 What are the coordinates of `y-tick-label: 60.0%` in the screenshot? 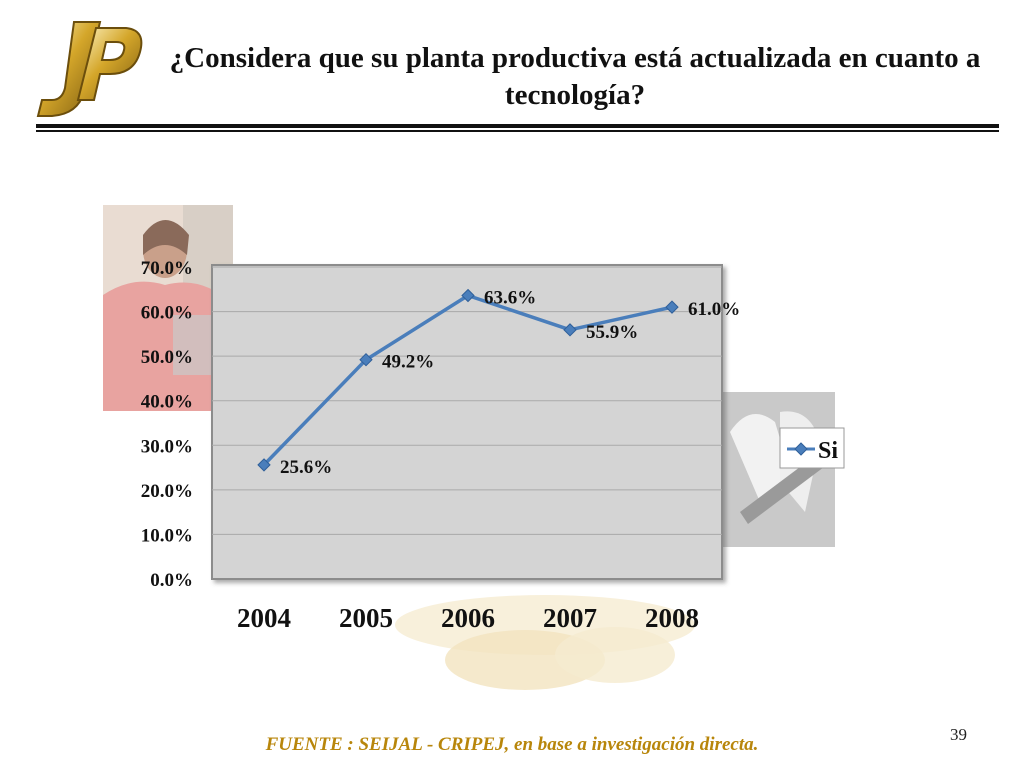 It's located at (167, 313).